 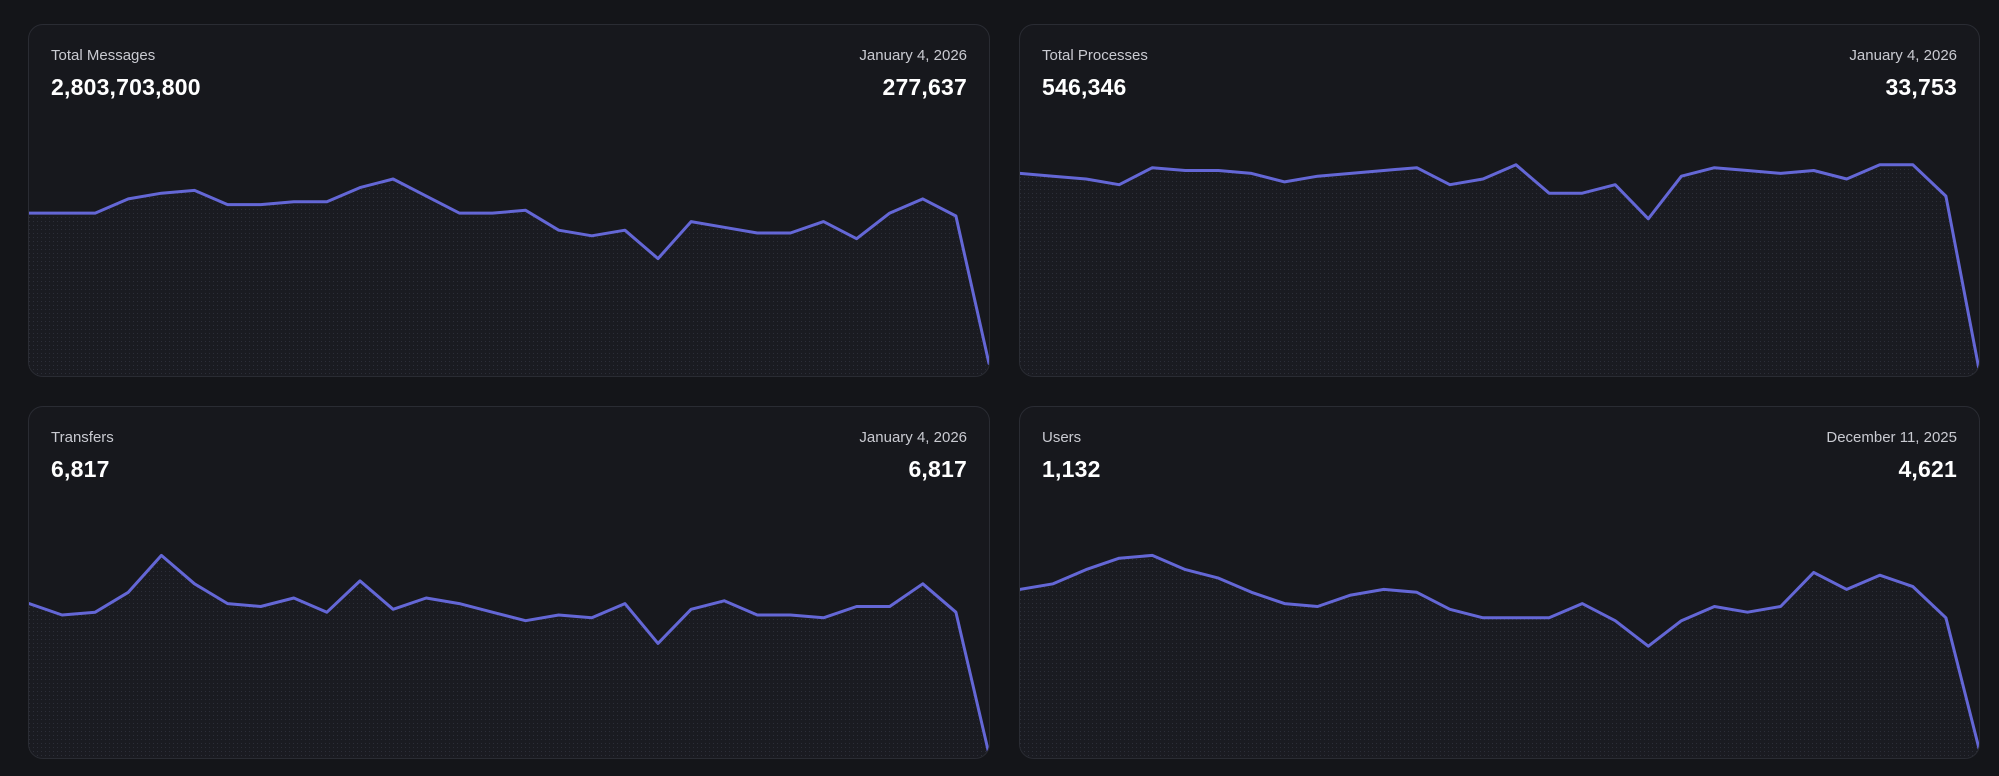 I want to click on card-latest-value: 6,817, so click(x=937, y=469).